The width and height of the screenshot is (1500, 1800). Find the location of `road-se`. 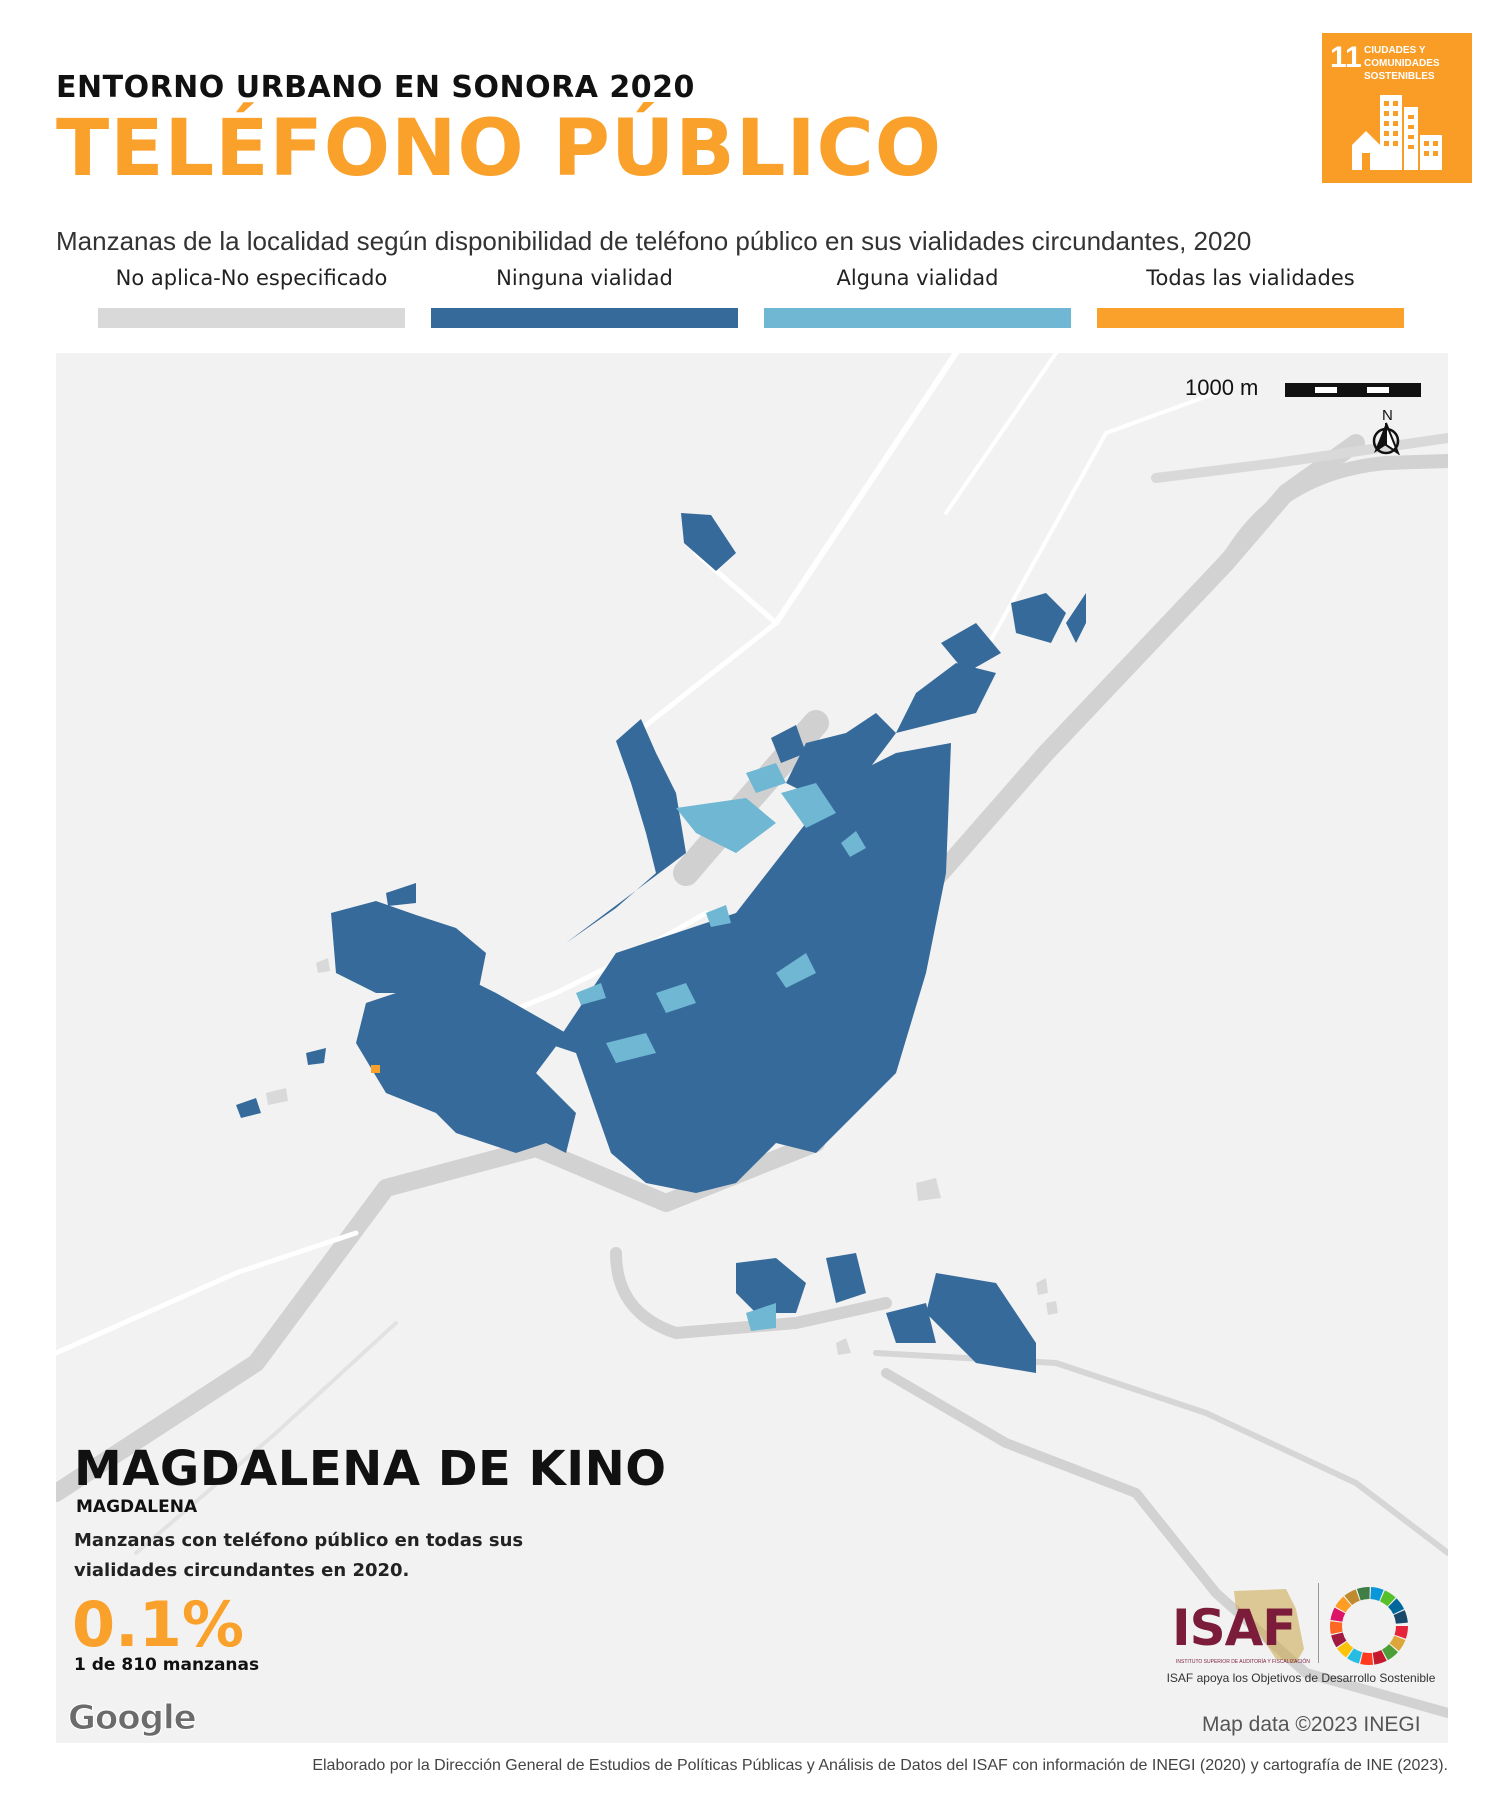

road-se is located at coordinates (1164, 1543).